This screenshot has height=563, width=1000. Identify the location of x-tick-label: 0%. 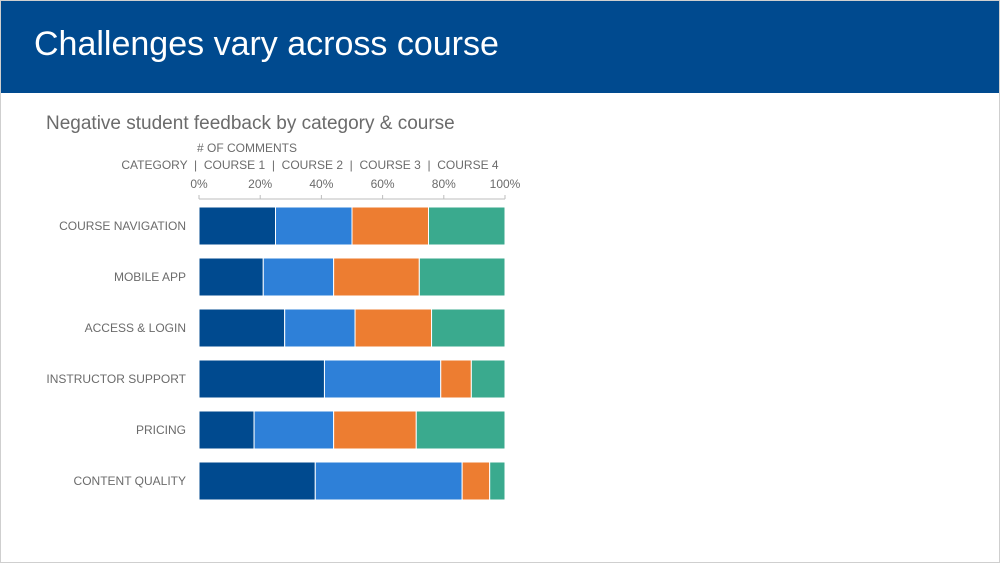
(199, 184).